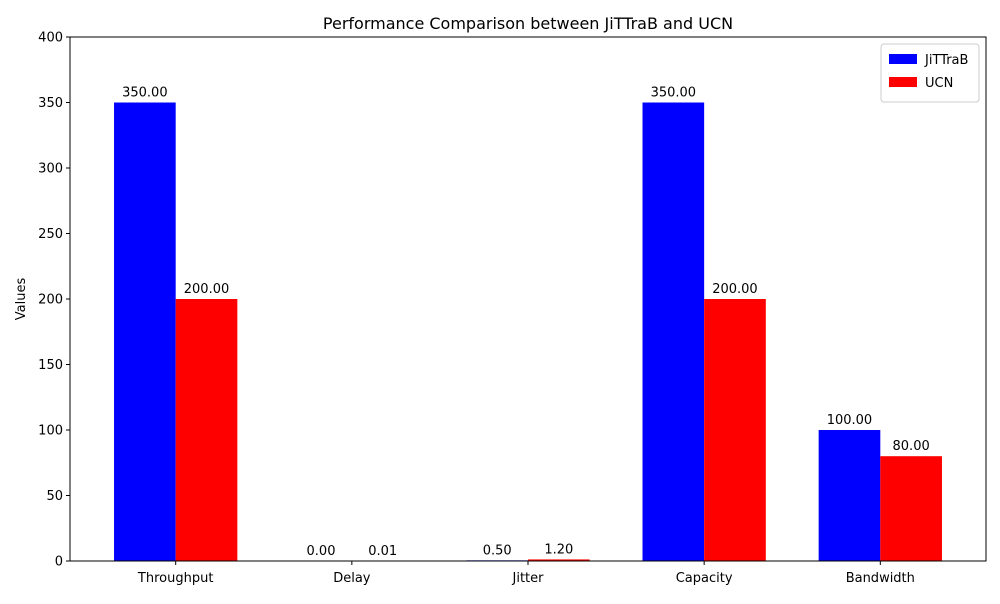 The width and height of the screenshot is (1000, 604). Describe the element at coordinates (497, 550) in the screenshot. I see `bar-value-label: 0.50` at that location.